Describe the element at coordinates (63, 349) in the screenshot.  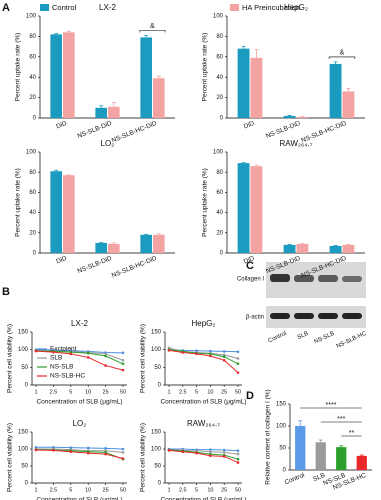
I see `legend-label: Excipient` at that location.